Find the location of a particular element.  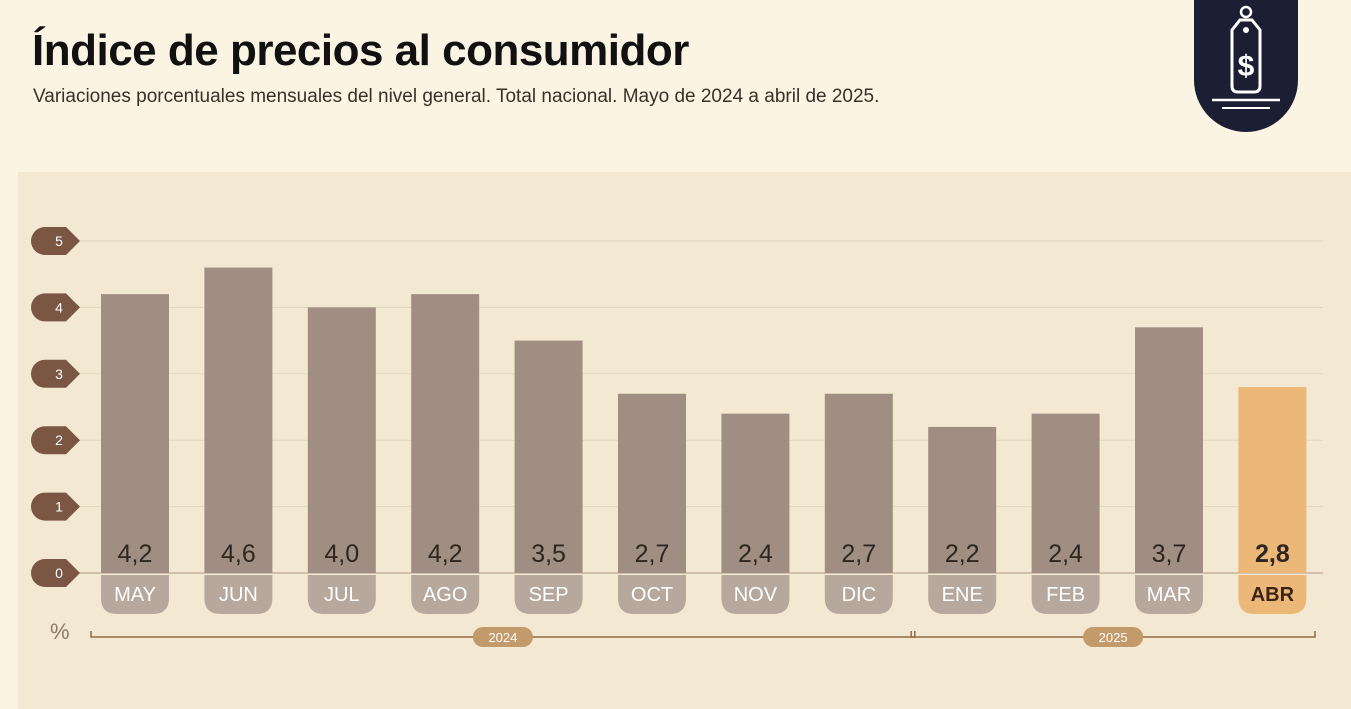

chart-title: Índice de precios al consumidor is located at coordinates (360, 50).